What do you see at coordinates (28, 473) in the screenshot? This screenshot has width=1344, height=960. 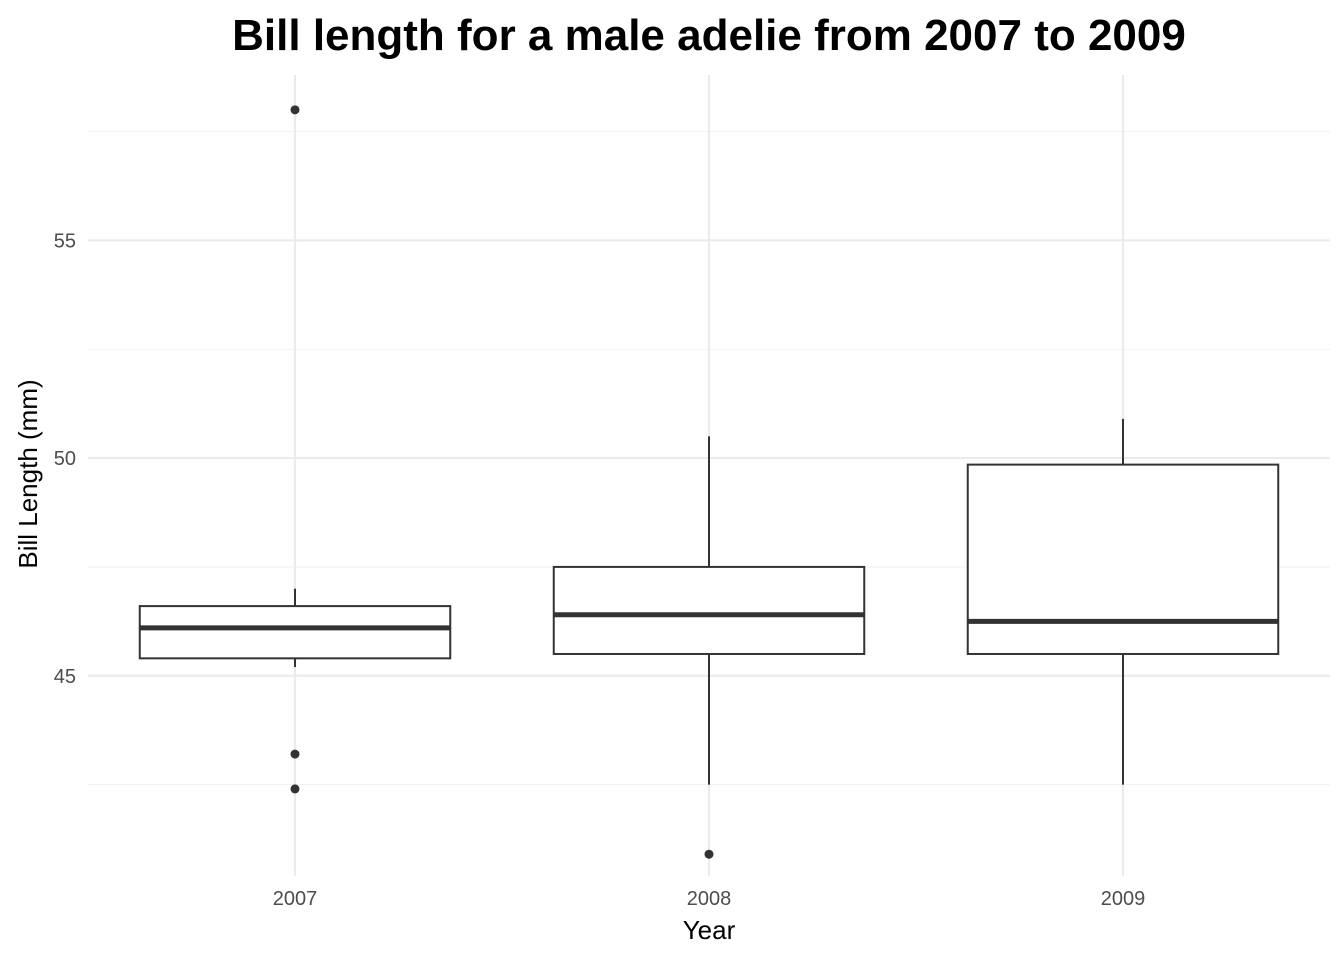 I see `y-axis-title: Bill Length (mm)` at bounding box center [28, 473].